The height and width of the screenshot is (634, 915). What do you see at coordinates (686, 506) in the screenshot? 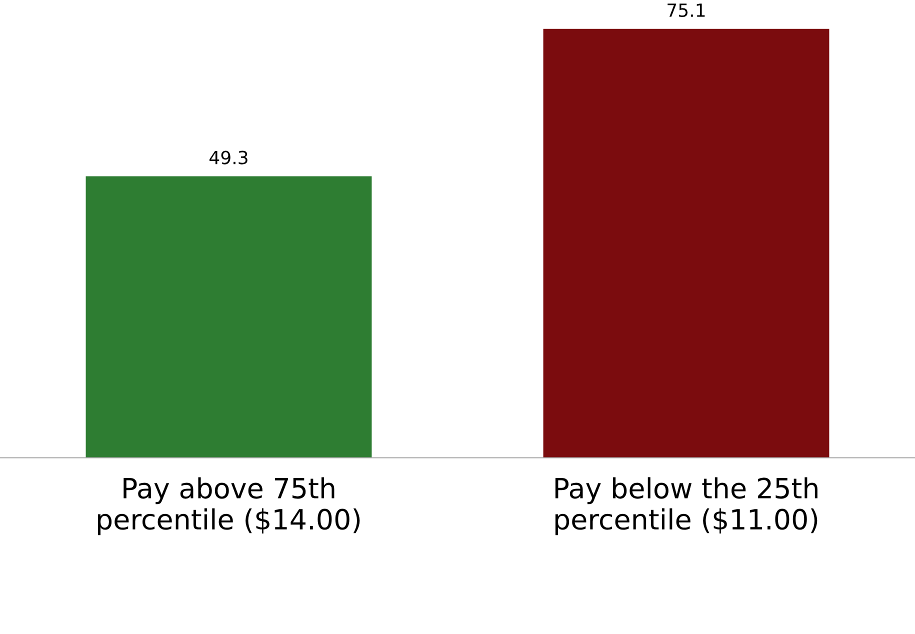
I see `x-tick-label: Pay below the 25th percentile ($11.00)` at bounding box center [686, 506].